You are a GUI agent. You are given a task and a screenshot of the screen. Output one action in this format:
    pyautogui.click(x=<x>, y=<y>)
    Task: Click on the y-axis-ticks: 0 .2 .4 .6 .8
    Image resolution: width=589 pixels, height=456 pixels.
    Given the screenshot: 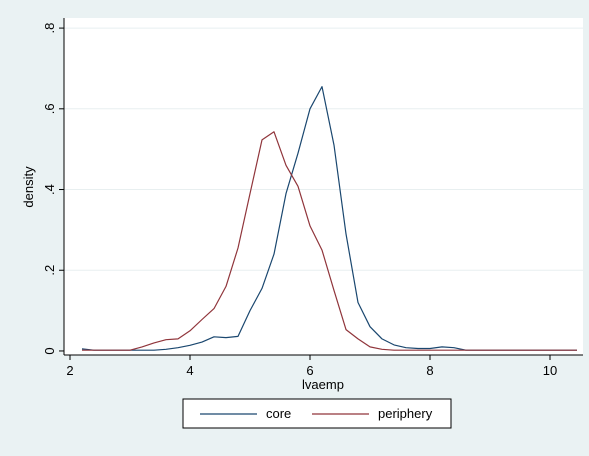 What is the action you would take?
    pyautogui.click(x=53, y=189)
    